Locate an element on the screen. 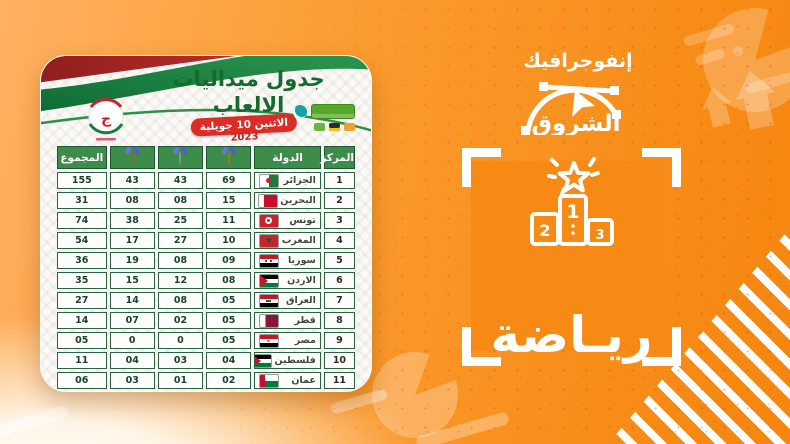  country-name: فلسطين is located at coordinates (295, 360).